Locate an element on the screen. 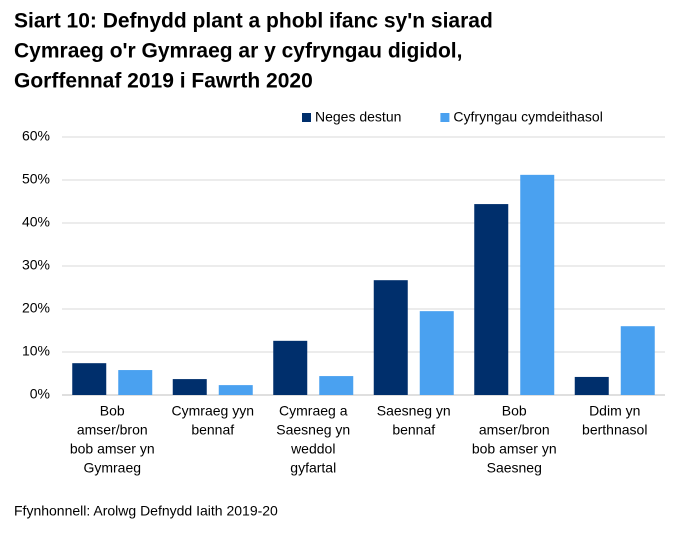  y-tick-label: 30% is located at coordinates (36, 265).